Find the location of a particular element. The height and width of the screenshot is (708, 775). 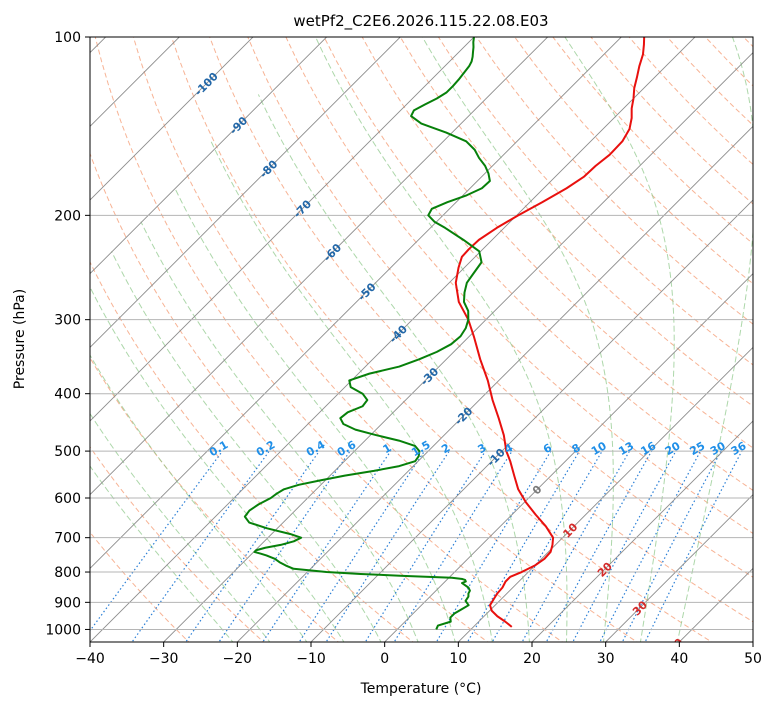

y-axis-ticks: 100 200 300 400 500 600 700 800 900 1000 is located at coordinates (67, 334).